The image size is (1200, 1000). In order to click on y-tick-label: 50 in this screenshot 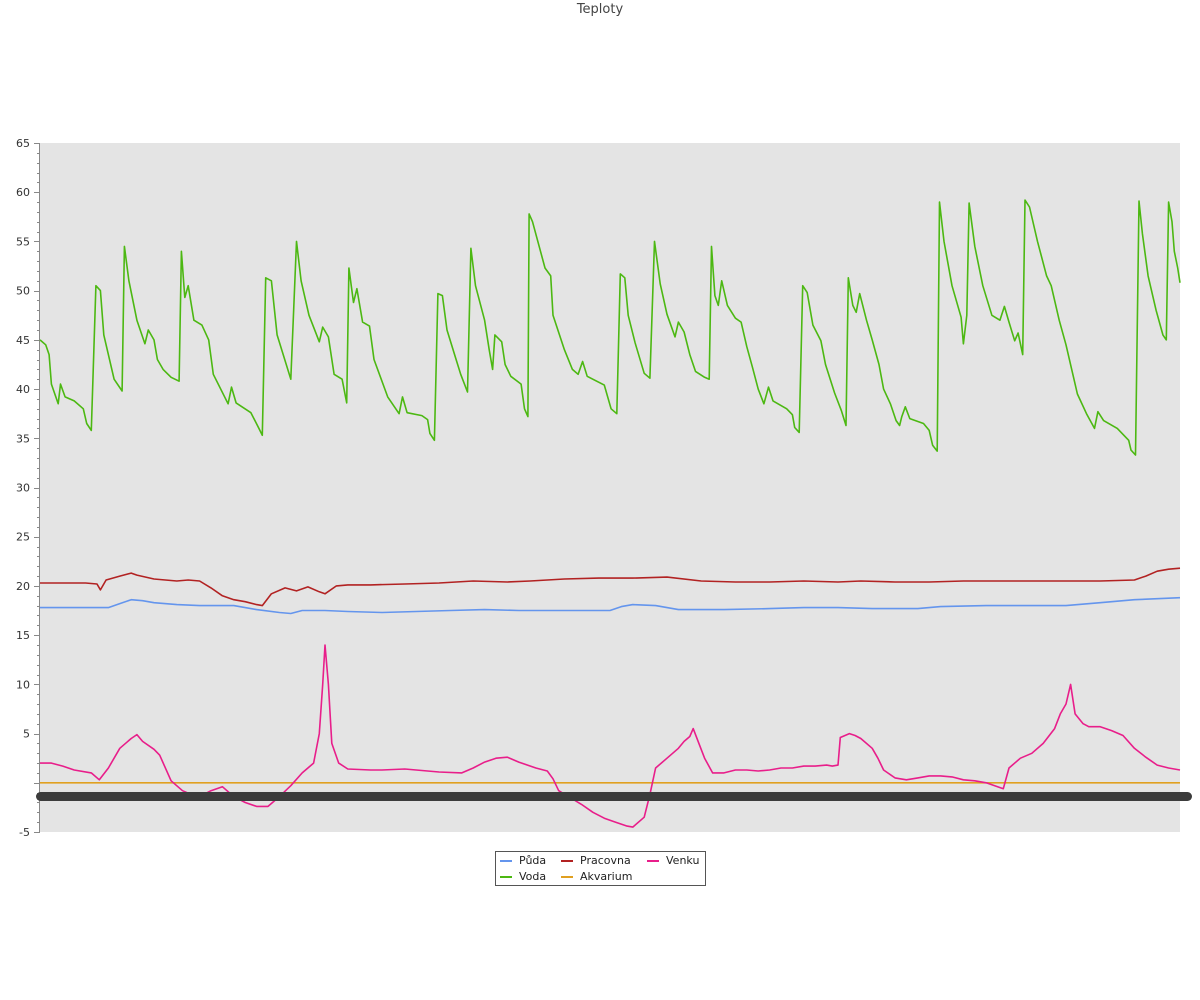, I will do `click(23, 291)`.